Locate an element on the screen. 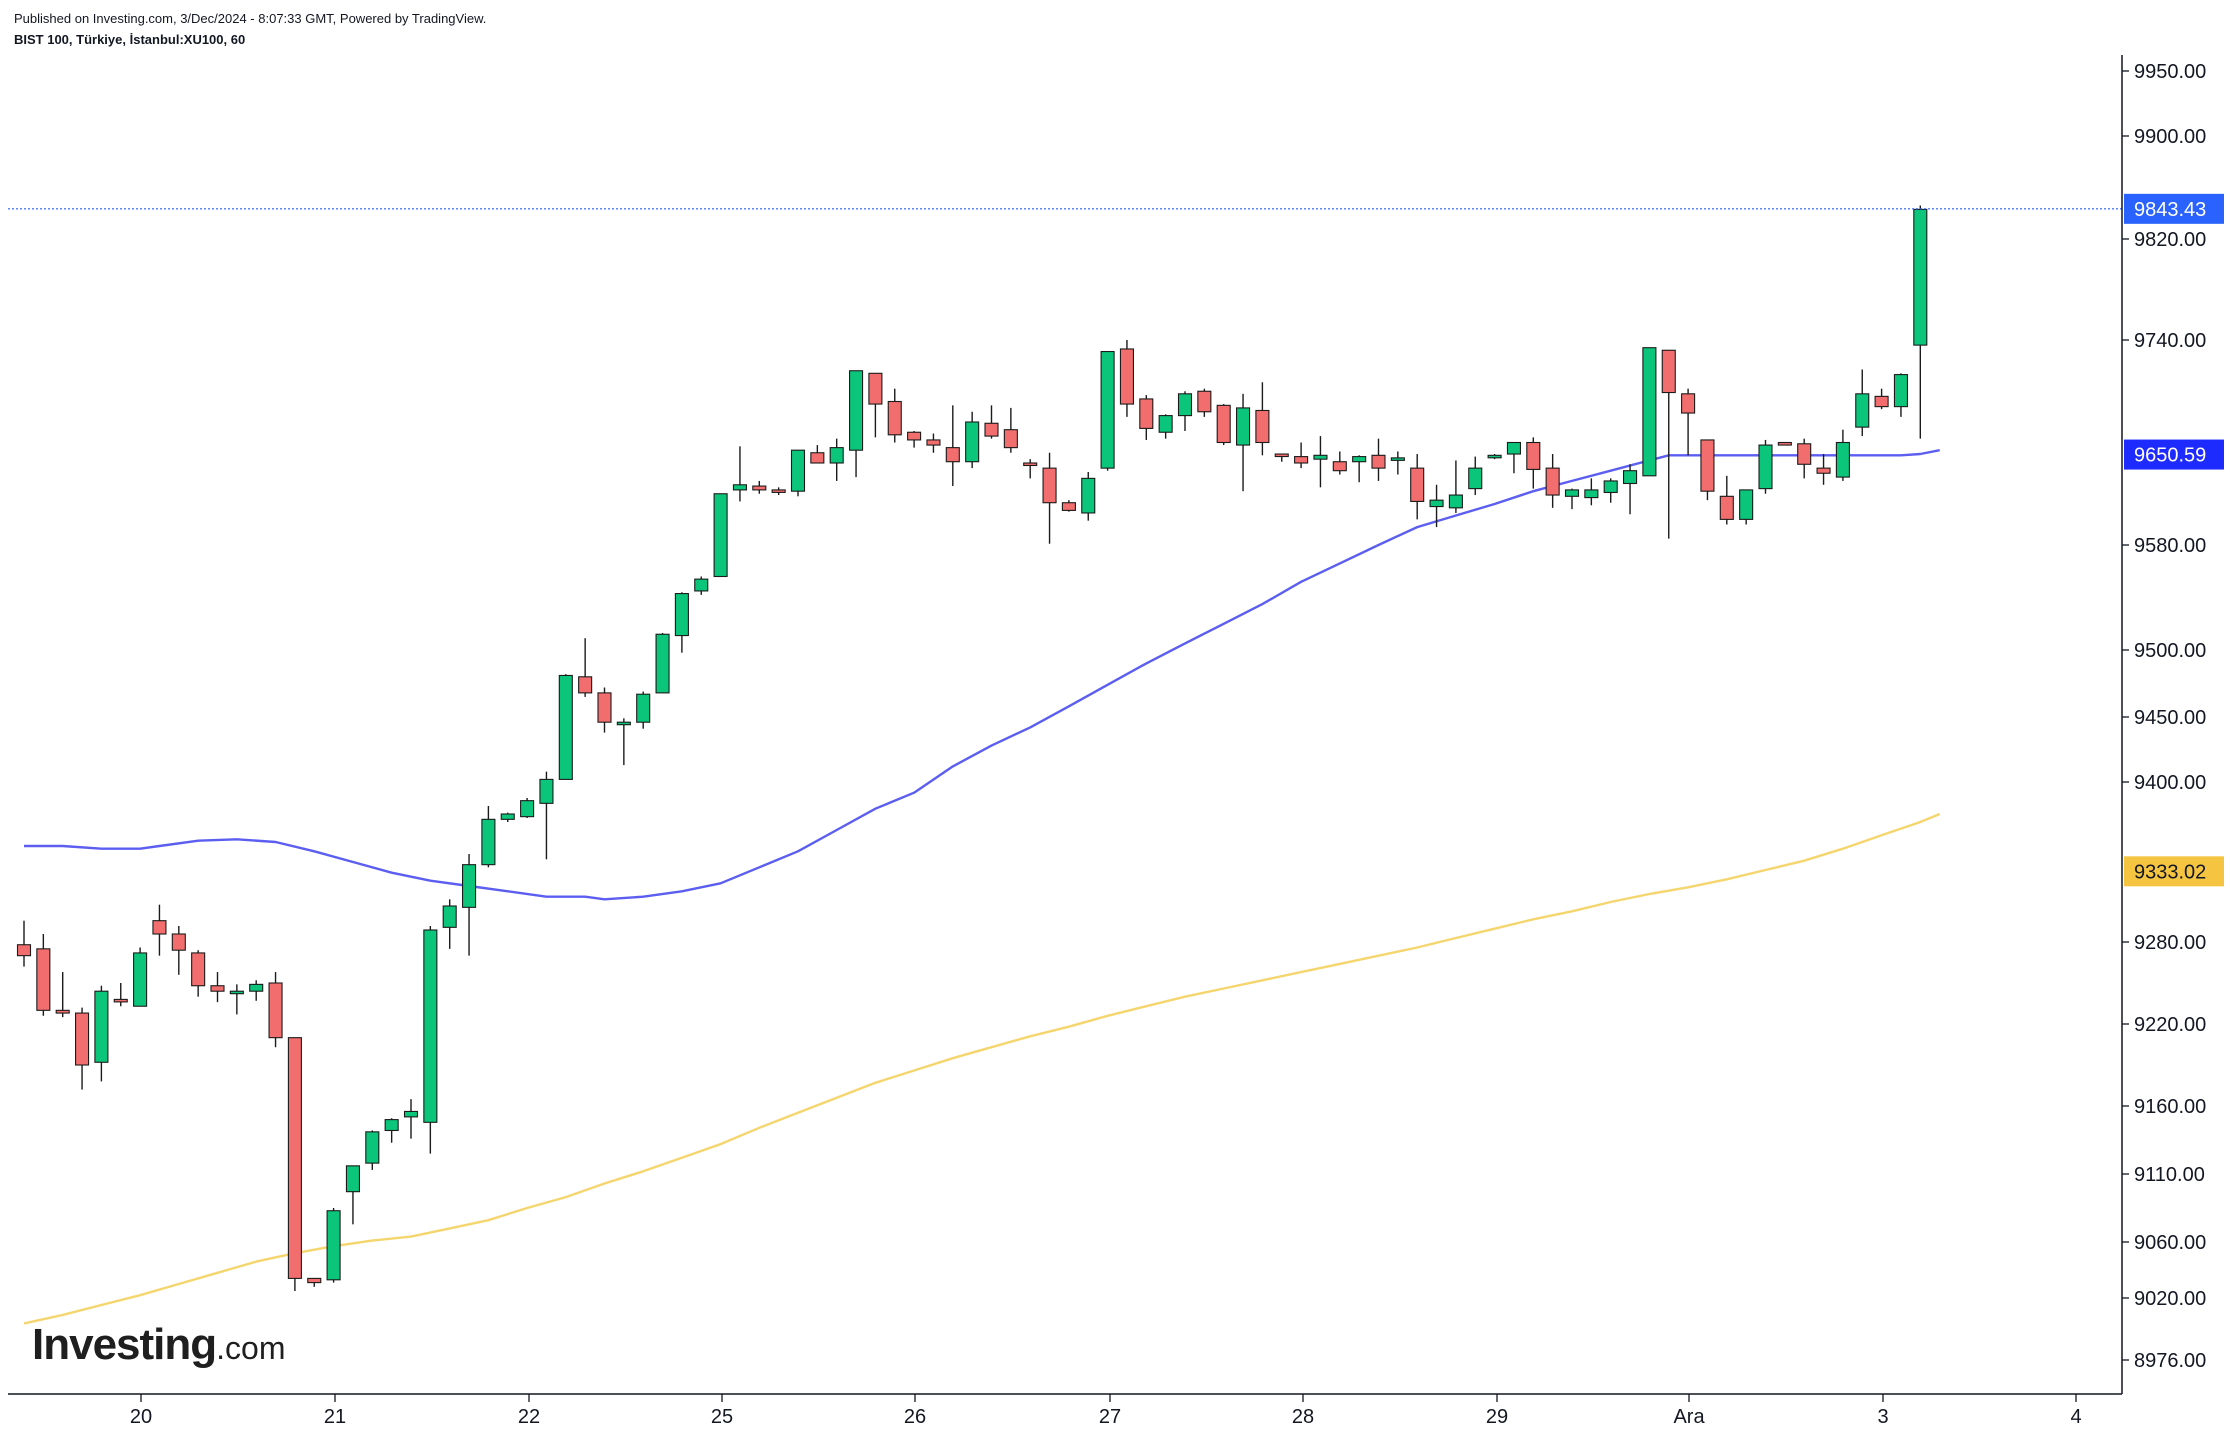 Image resolution: width=2230 pixels, height=1436 pixels. y-tick-label: 9820.00 is located at coordinates (2170, 240).